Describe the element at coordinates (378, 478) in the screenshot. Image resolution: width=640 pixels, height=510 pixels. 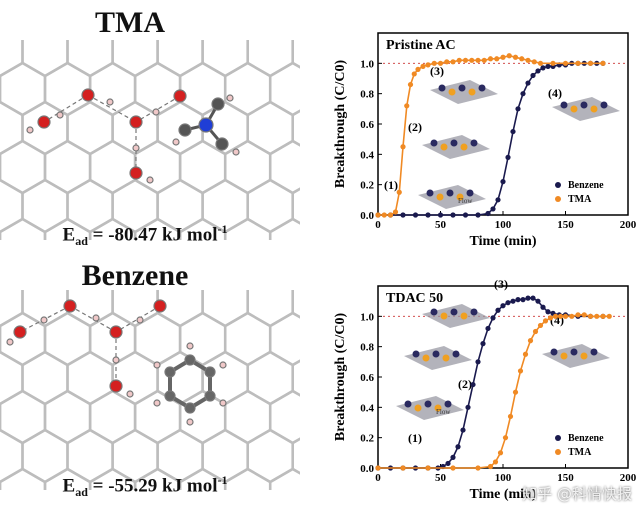
I see `x-tick-label: 0` at that location.